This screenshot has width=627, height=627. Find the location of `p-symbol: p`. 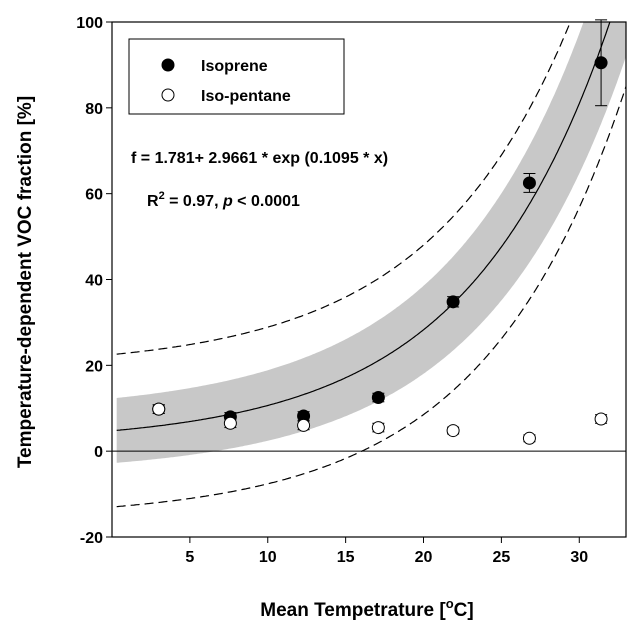

p-symbol: p is located at coordinates (227, 201).